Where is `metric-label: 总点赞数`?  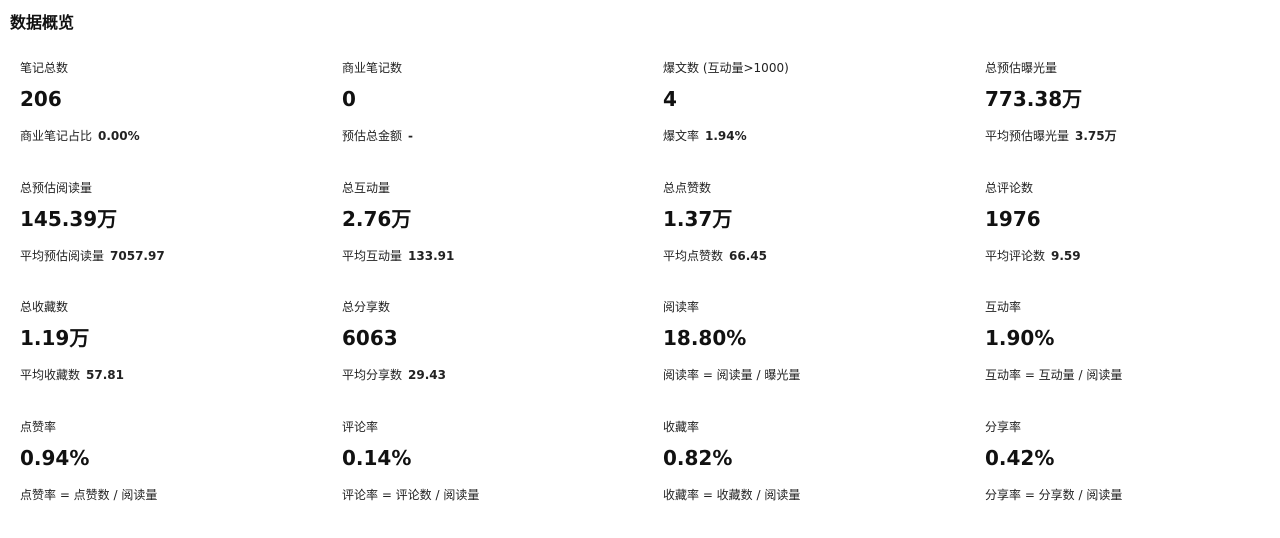 metric-label: 总点赞数 is located at coordinates (687, 188).